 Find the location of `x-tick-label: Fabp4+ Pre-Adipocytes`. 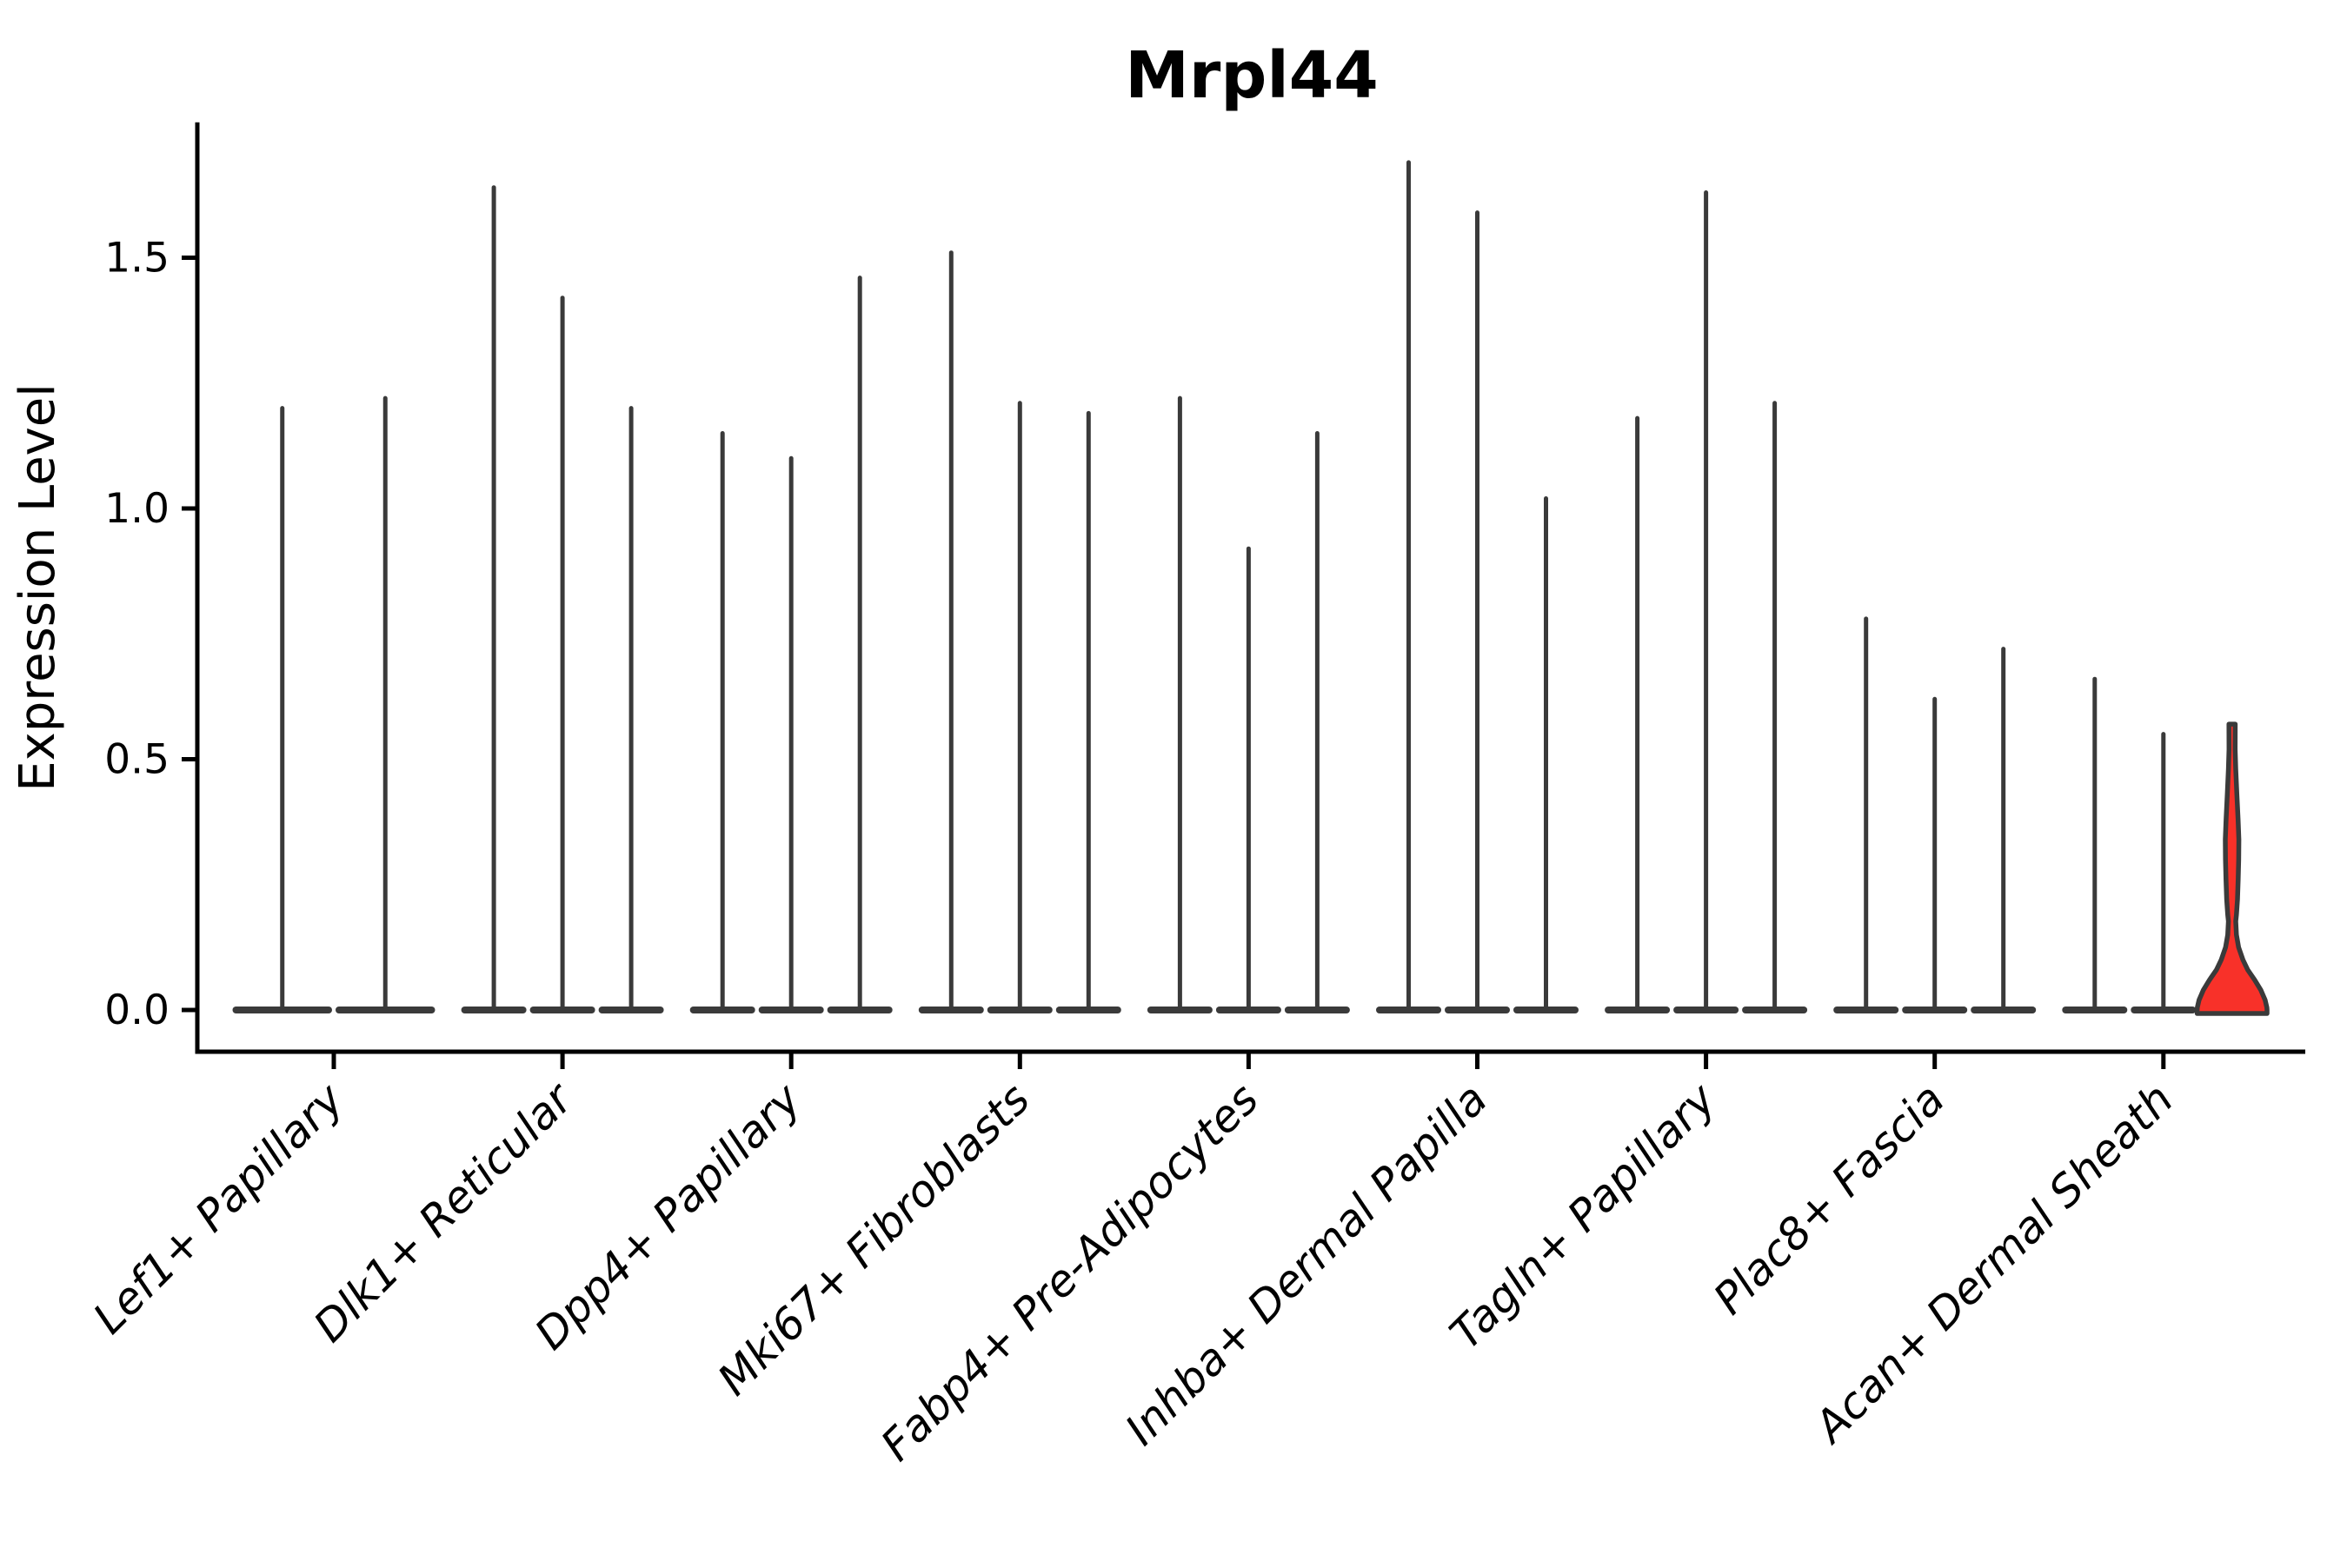

x-tick-label: Fabp4+ Pre-Adipocytes is located at coordinates (1069, 1272).